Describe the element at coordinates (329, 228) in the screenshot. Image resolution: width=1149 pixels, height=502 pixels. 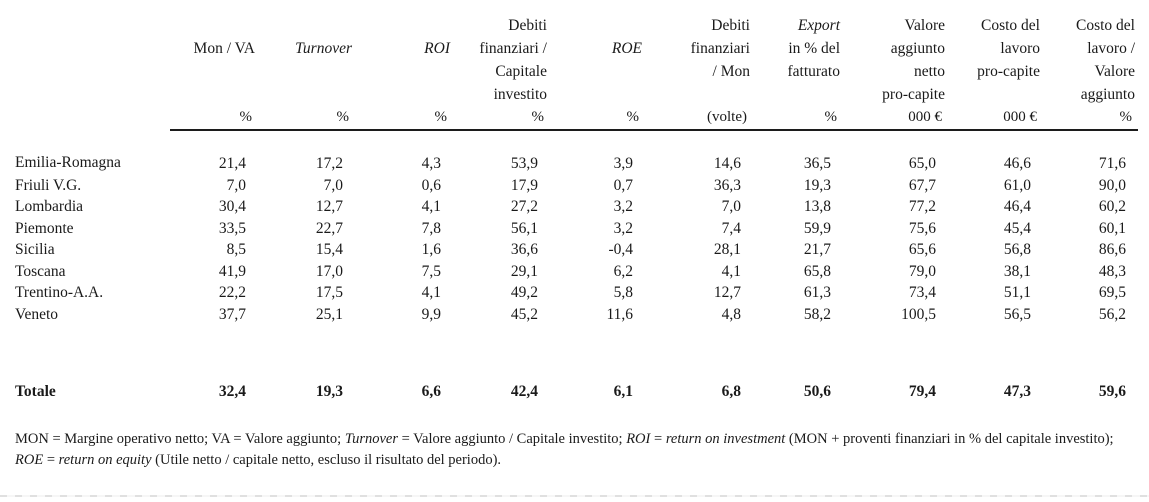
I see `value-cell: 22,7` at that location.